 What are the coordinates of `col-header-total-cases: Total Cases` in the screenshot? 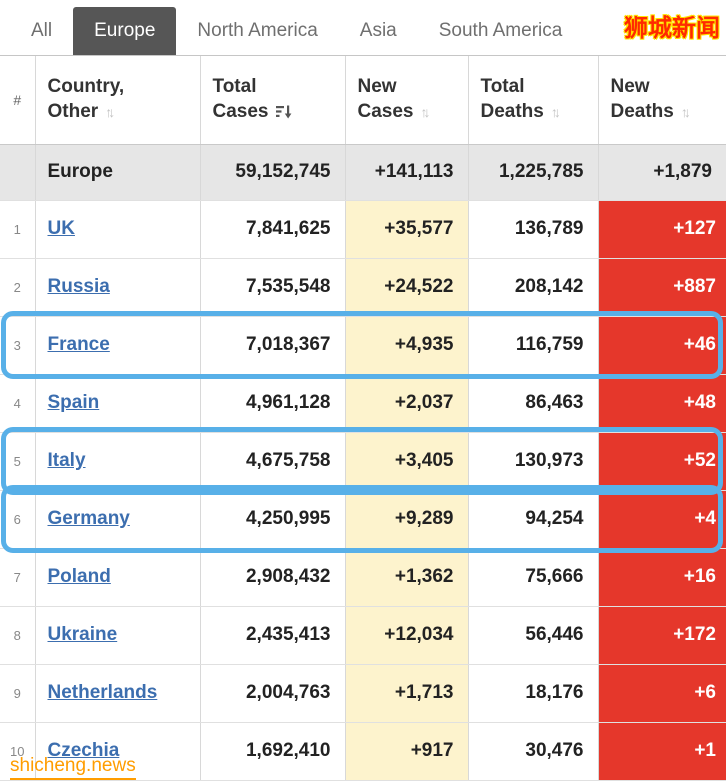 It's located at (273, 100).